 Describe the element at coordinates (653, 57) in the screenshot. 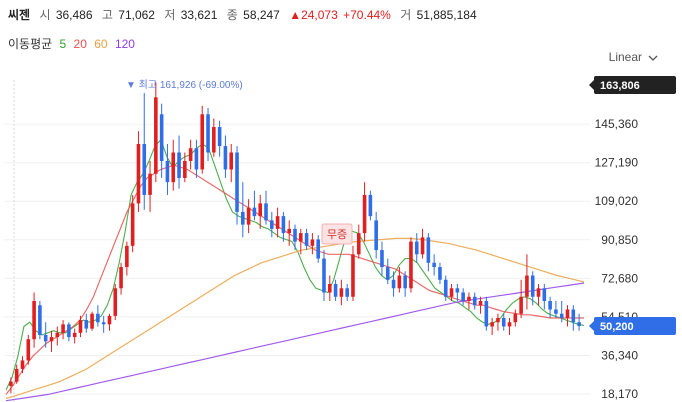

I see `chevron-down-icon` at that location.